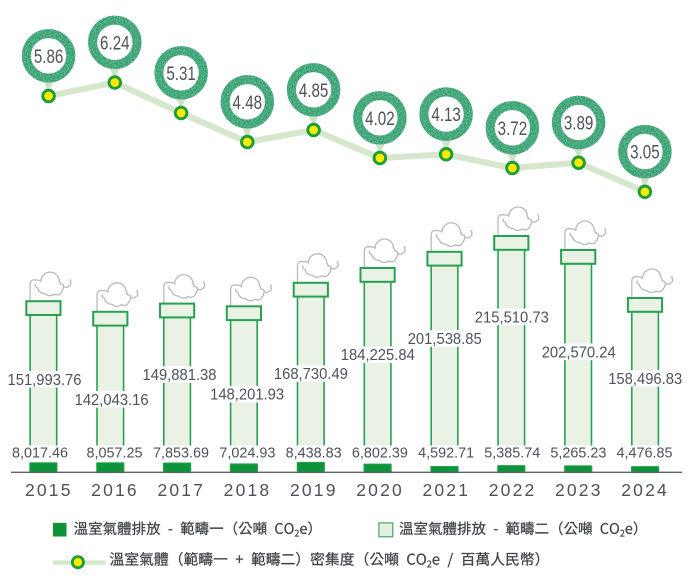 Image resolution: width=689 pixels, height=577 pixels. Describe the element at coordinates (446, 454) in the screenshot. I see `svg-text: 4,592.71` at that location.